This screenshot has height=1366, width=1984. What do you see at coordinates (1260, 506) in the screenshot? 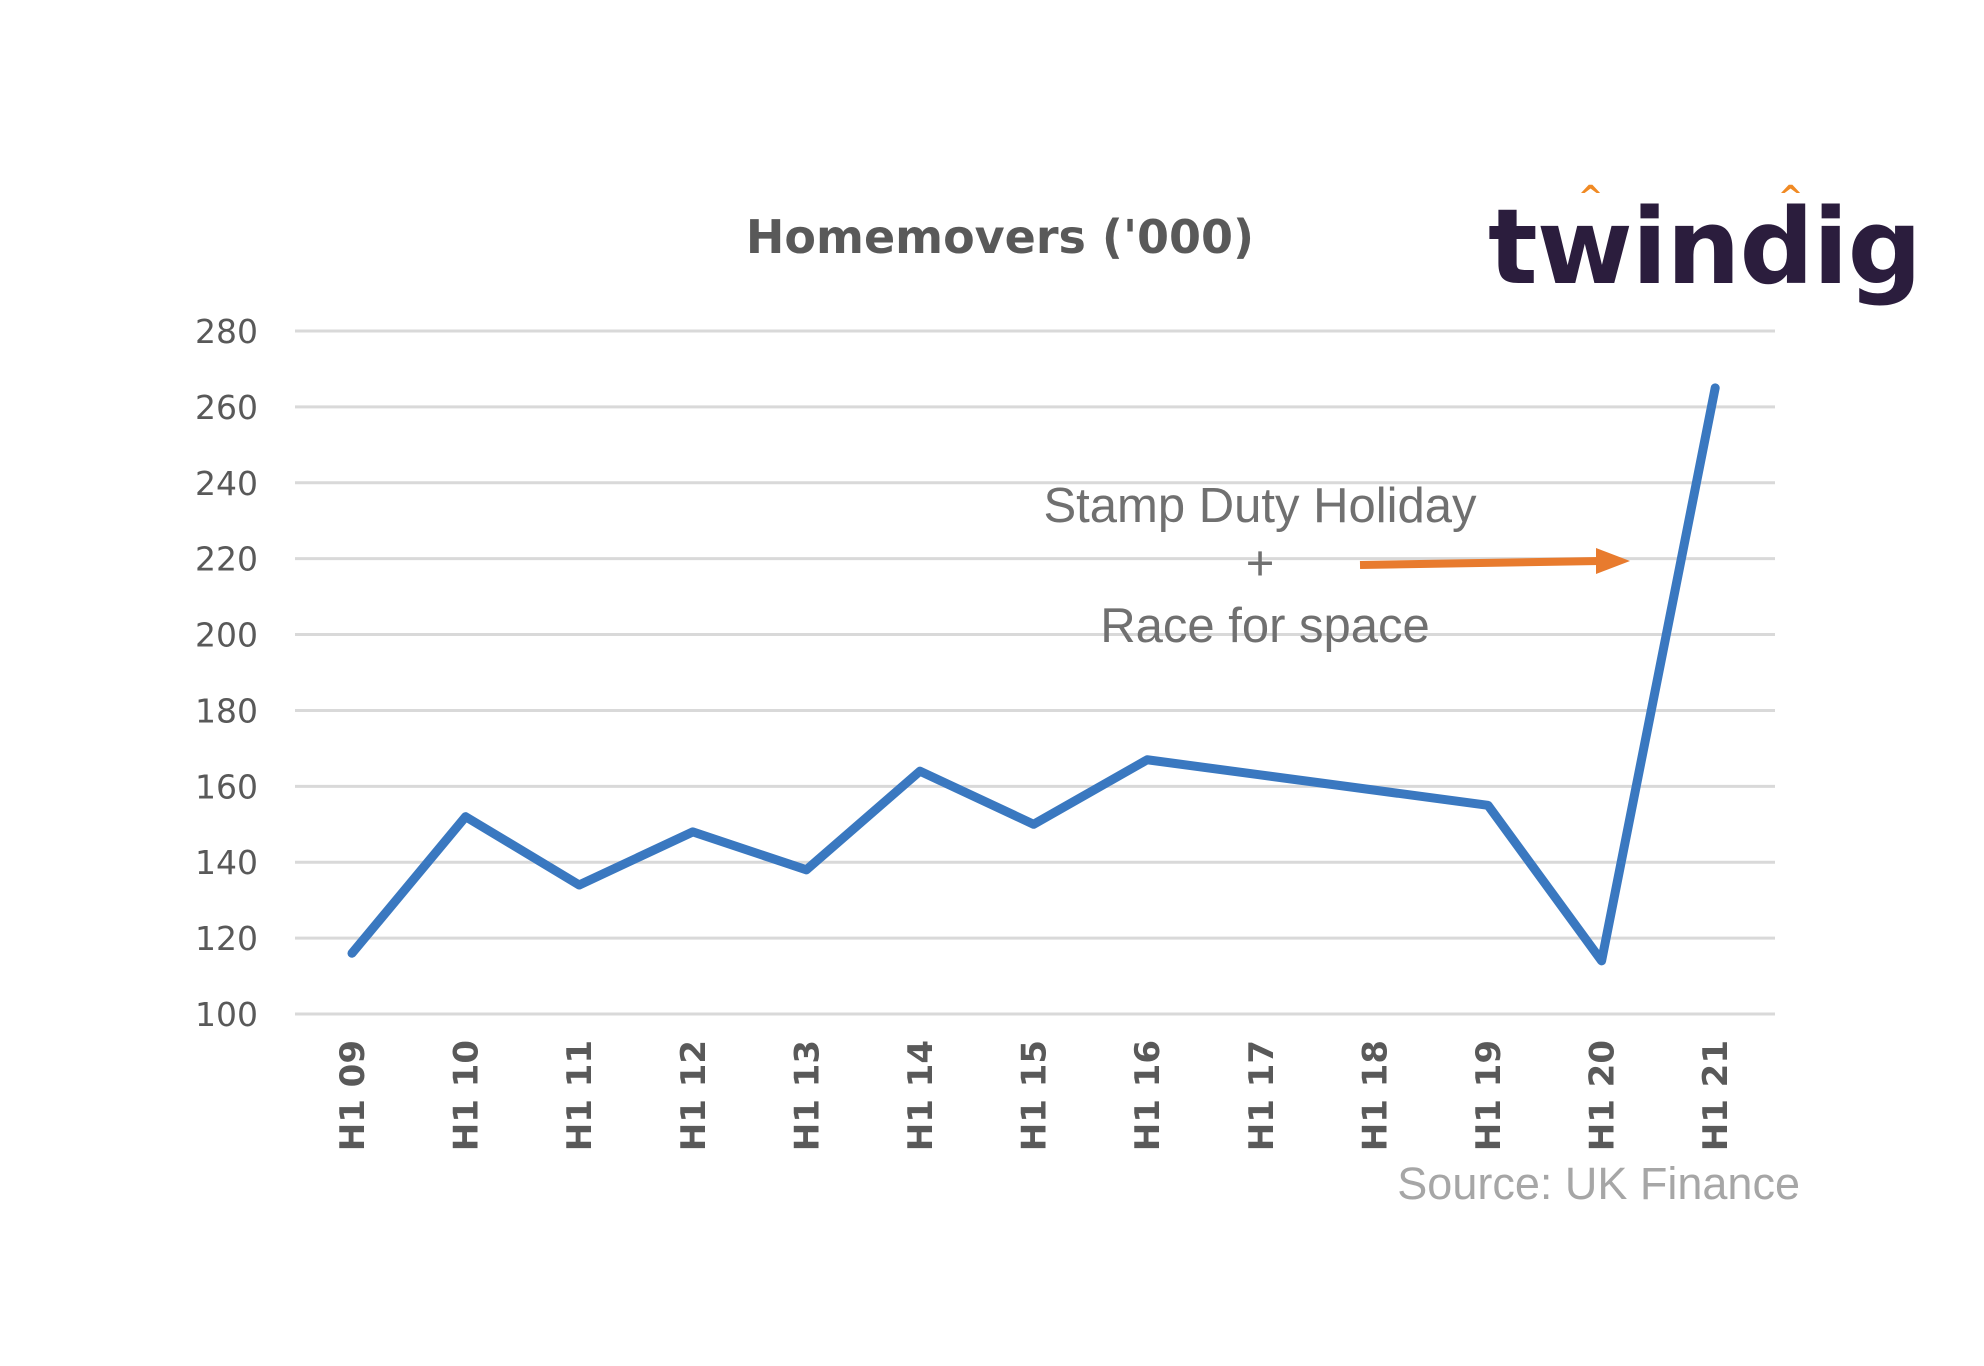
I see `annotation-line-1: Stamp Duty Holiday` at bounding box center [1260, 506].